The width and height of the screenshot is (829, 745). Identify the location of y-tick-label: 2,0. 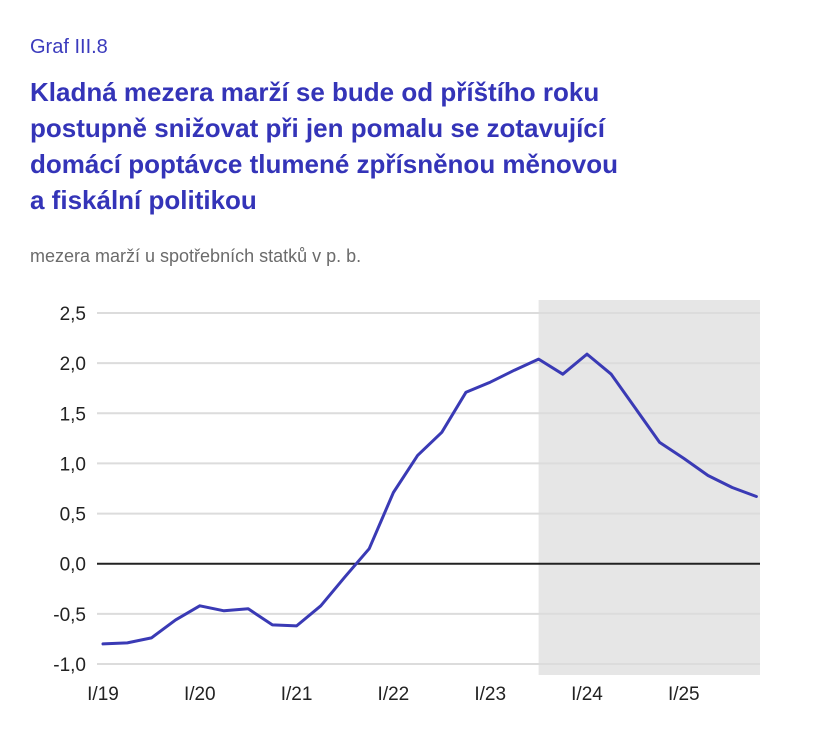
(73, 364).